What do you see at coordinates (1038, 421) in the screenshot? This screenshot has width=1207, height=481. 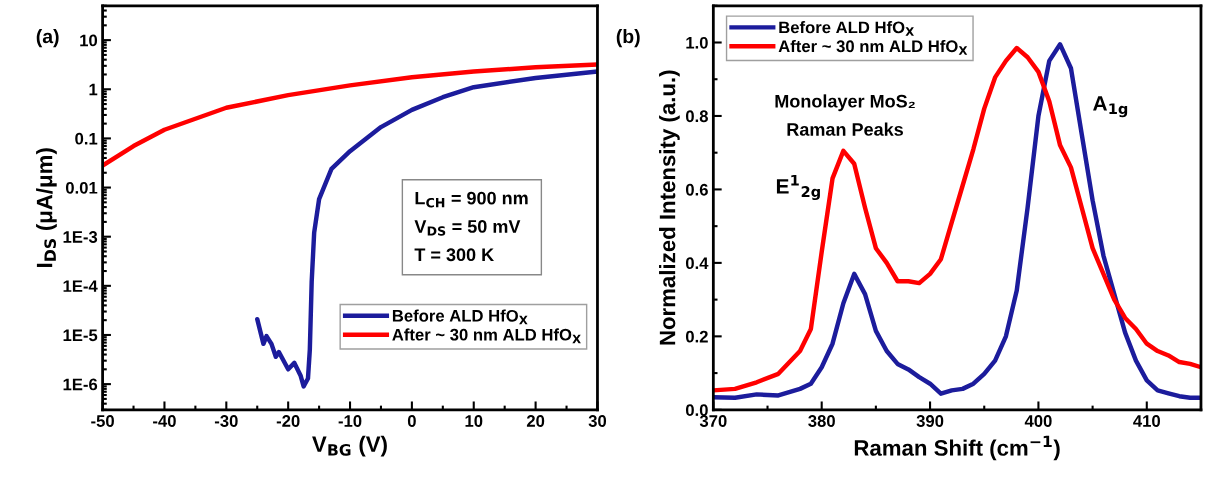 I see `x-tick-label: 400` at bounding box center [1038, 421].